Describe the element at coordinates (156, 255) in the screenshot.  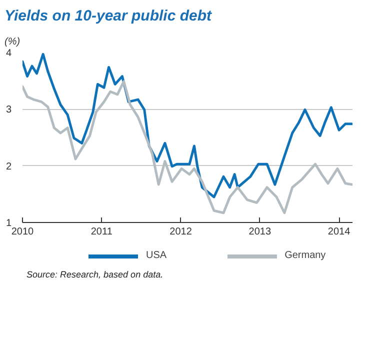
I see `legend-label: USA` at that location.